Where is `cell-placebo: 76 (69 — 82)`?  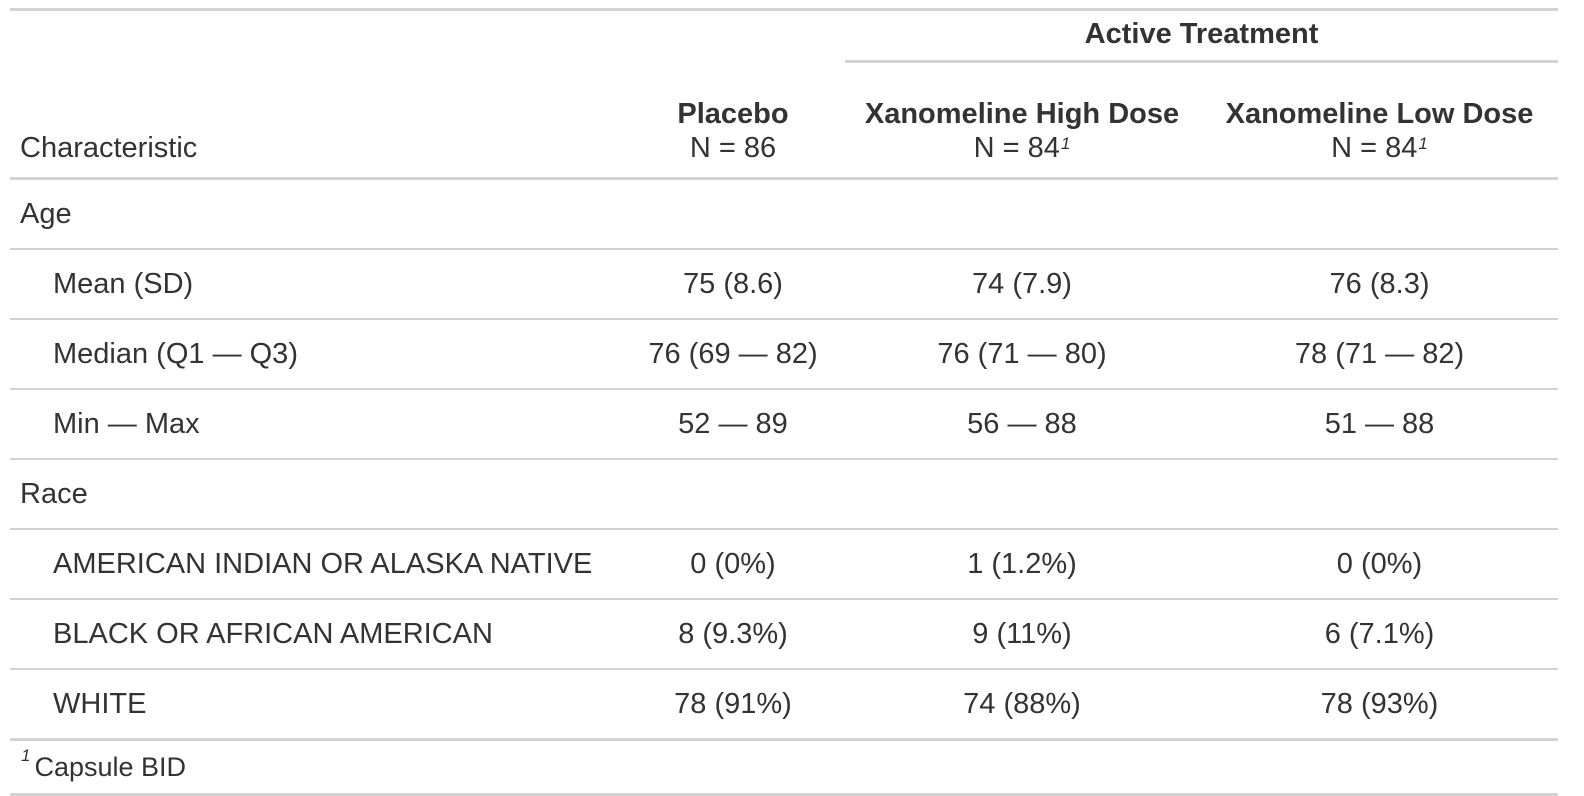
cell-placebo: 76 (69 — 82) is located at coordinates (733, 353).